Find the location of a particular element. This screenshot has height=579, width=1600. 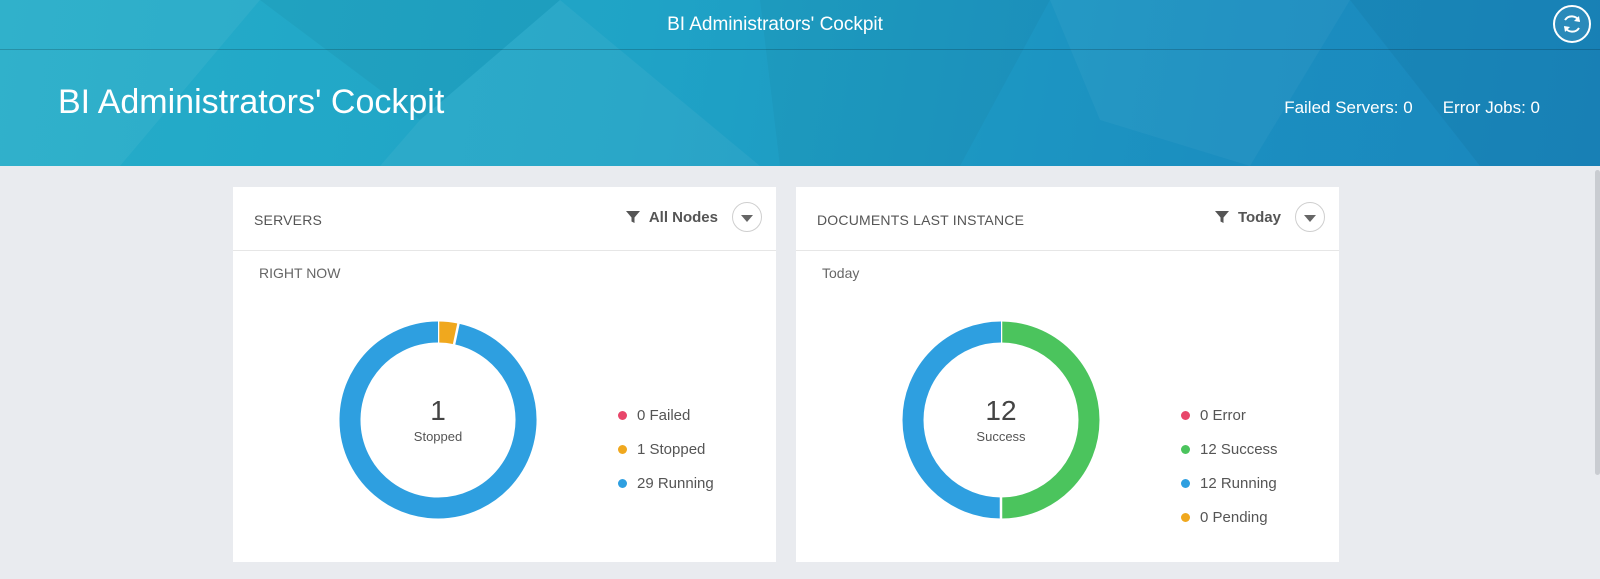

servers-card-header: SERVERS All Nodes is located at coordinates (504, 219).